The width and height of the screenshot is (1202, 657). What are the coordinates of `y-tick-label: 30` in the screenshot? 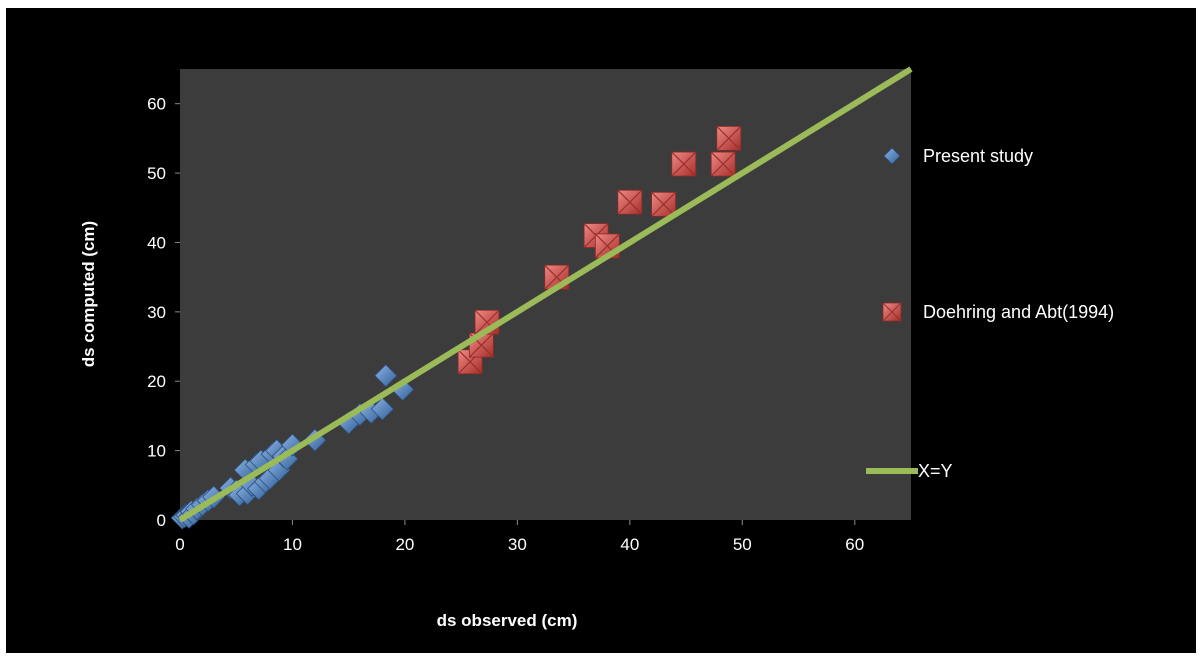 It's located at (156, 312).